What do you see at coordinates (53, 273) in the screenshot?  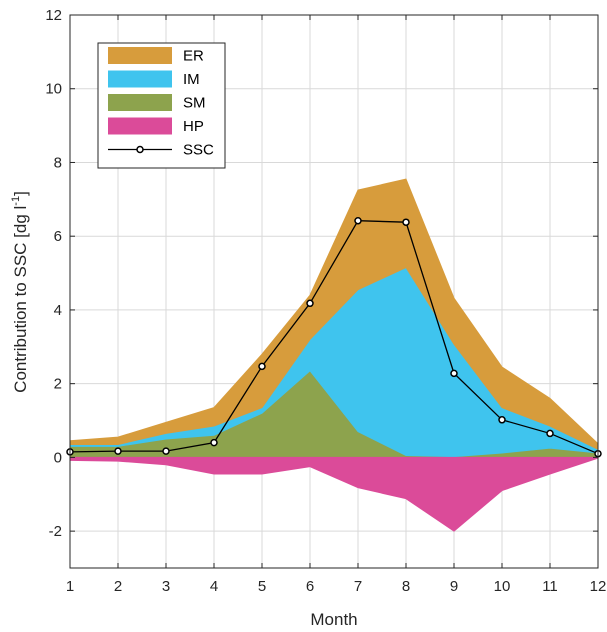 I see `y-tick-labels: -2 0 2 4 6 8 10 12` at bounding box center [53, 273].